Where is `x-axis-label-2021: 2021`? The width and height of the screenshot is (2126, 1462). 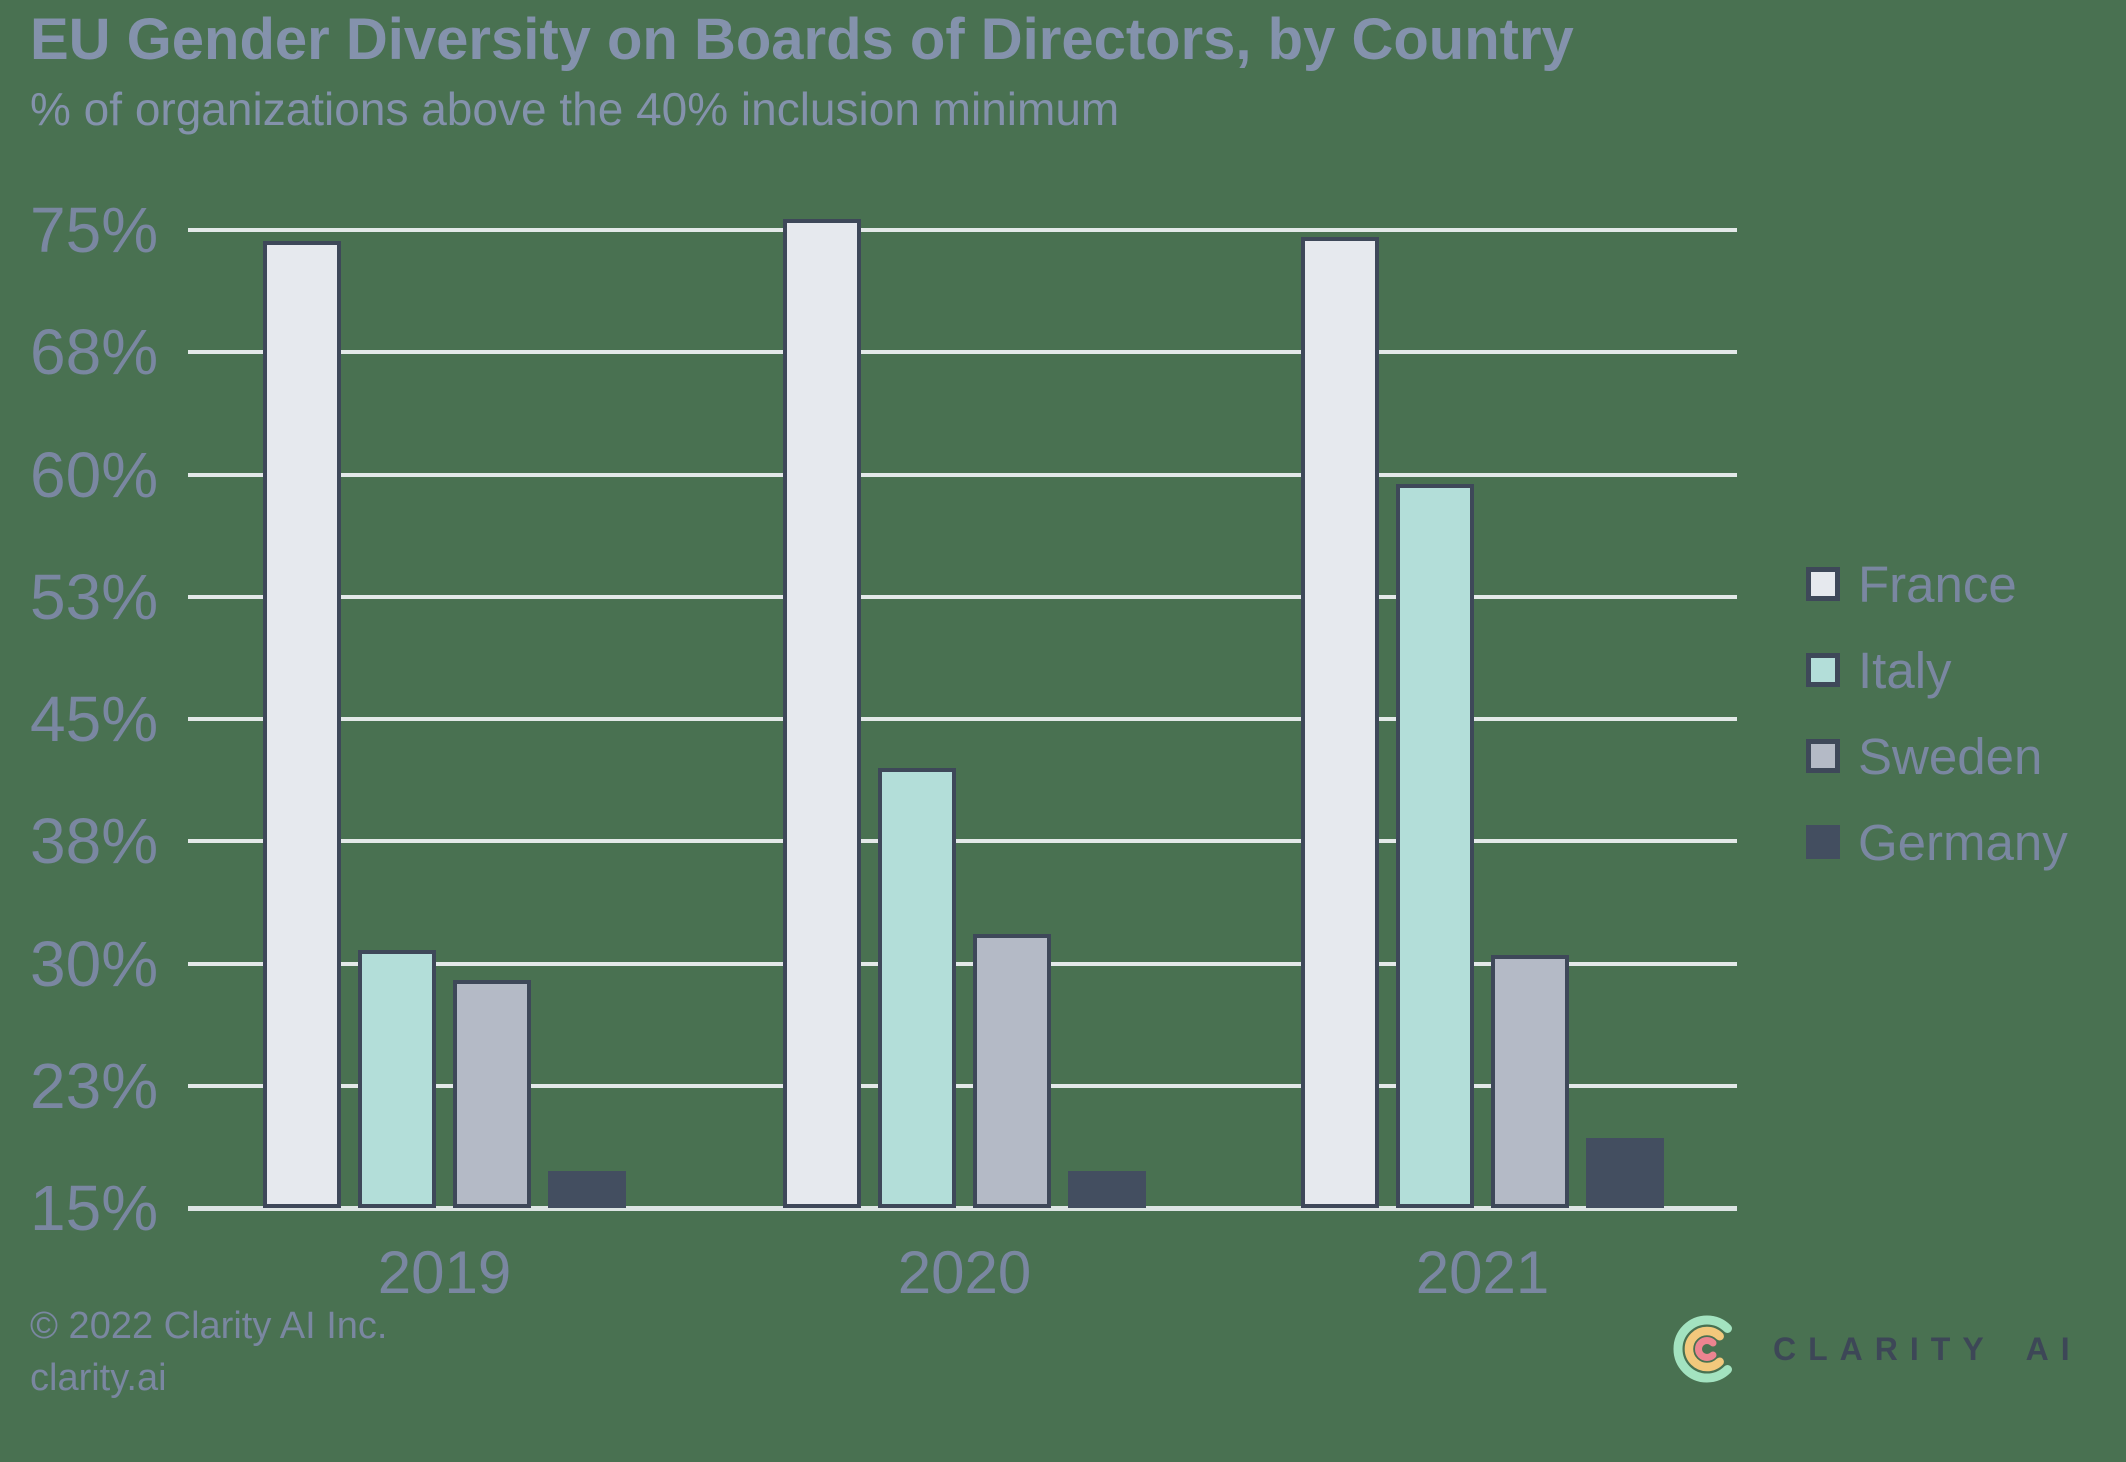 x-axis-label-2021: 2021 is located at coordinates (1482, 1272).